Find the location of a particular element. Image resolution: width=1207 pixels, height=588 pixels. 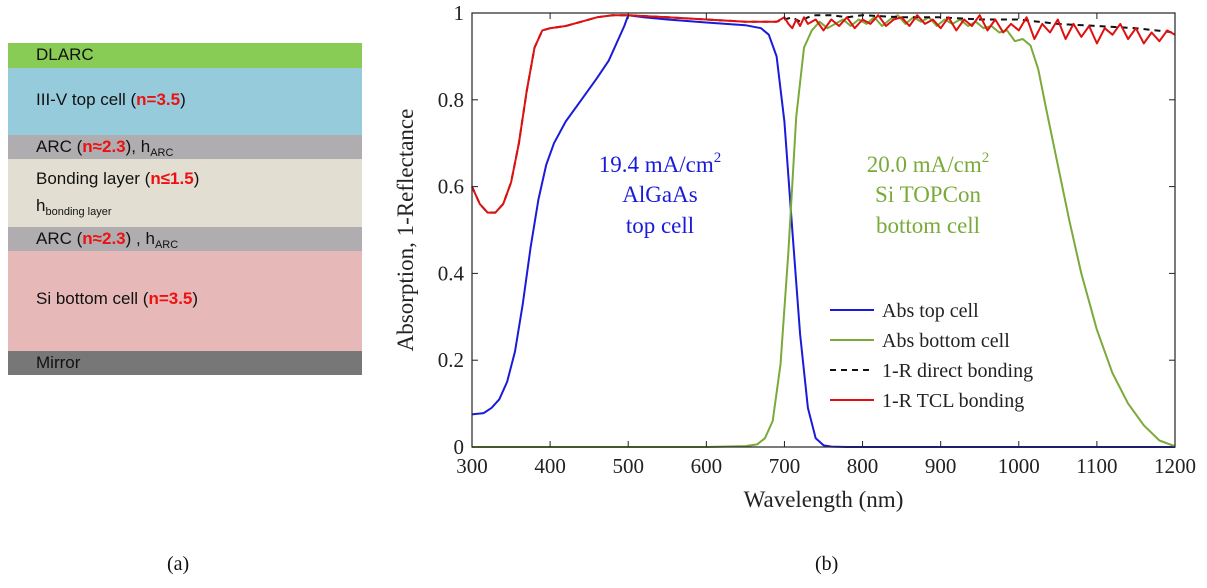

x-tick-label: 300 is located at coordinates (472, 466).